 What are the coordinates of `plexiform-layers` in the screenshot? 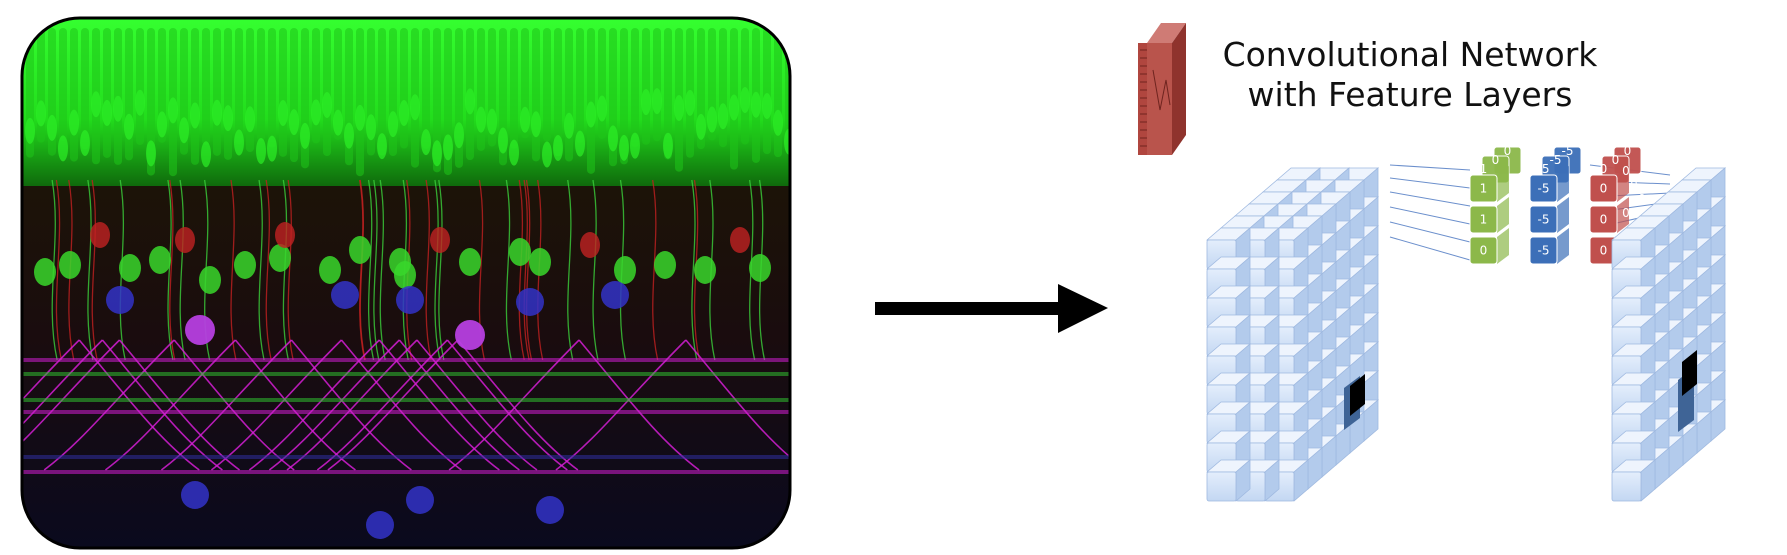 It's located at (406, 416).